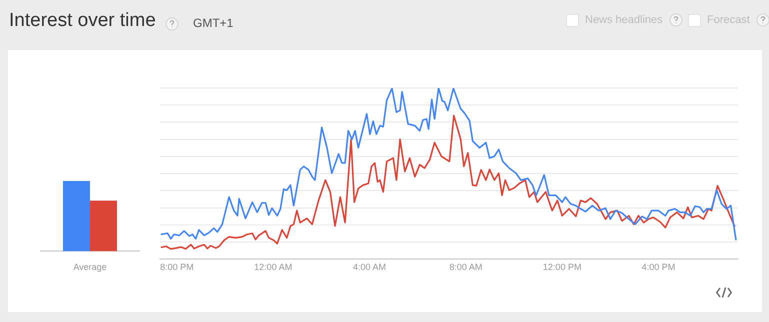 Image resolution: width=769 pixels, height=322 pixels. Describe the element at coordinates (562, 267) in the screenshot. I see `x-tick-label: 12:00 PM` at that location.